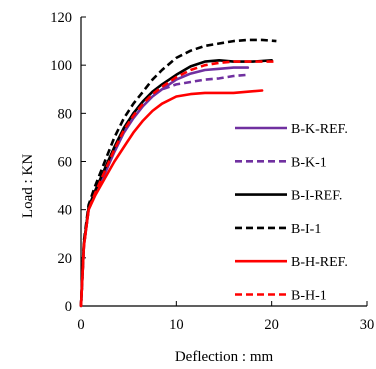  What do you see at coordinates (306, 229) in the screenshot?
I see `legend-label: B-I-1` at bounding box center [306, 229].